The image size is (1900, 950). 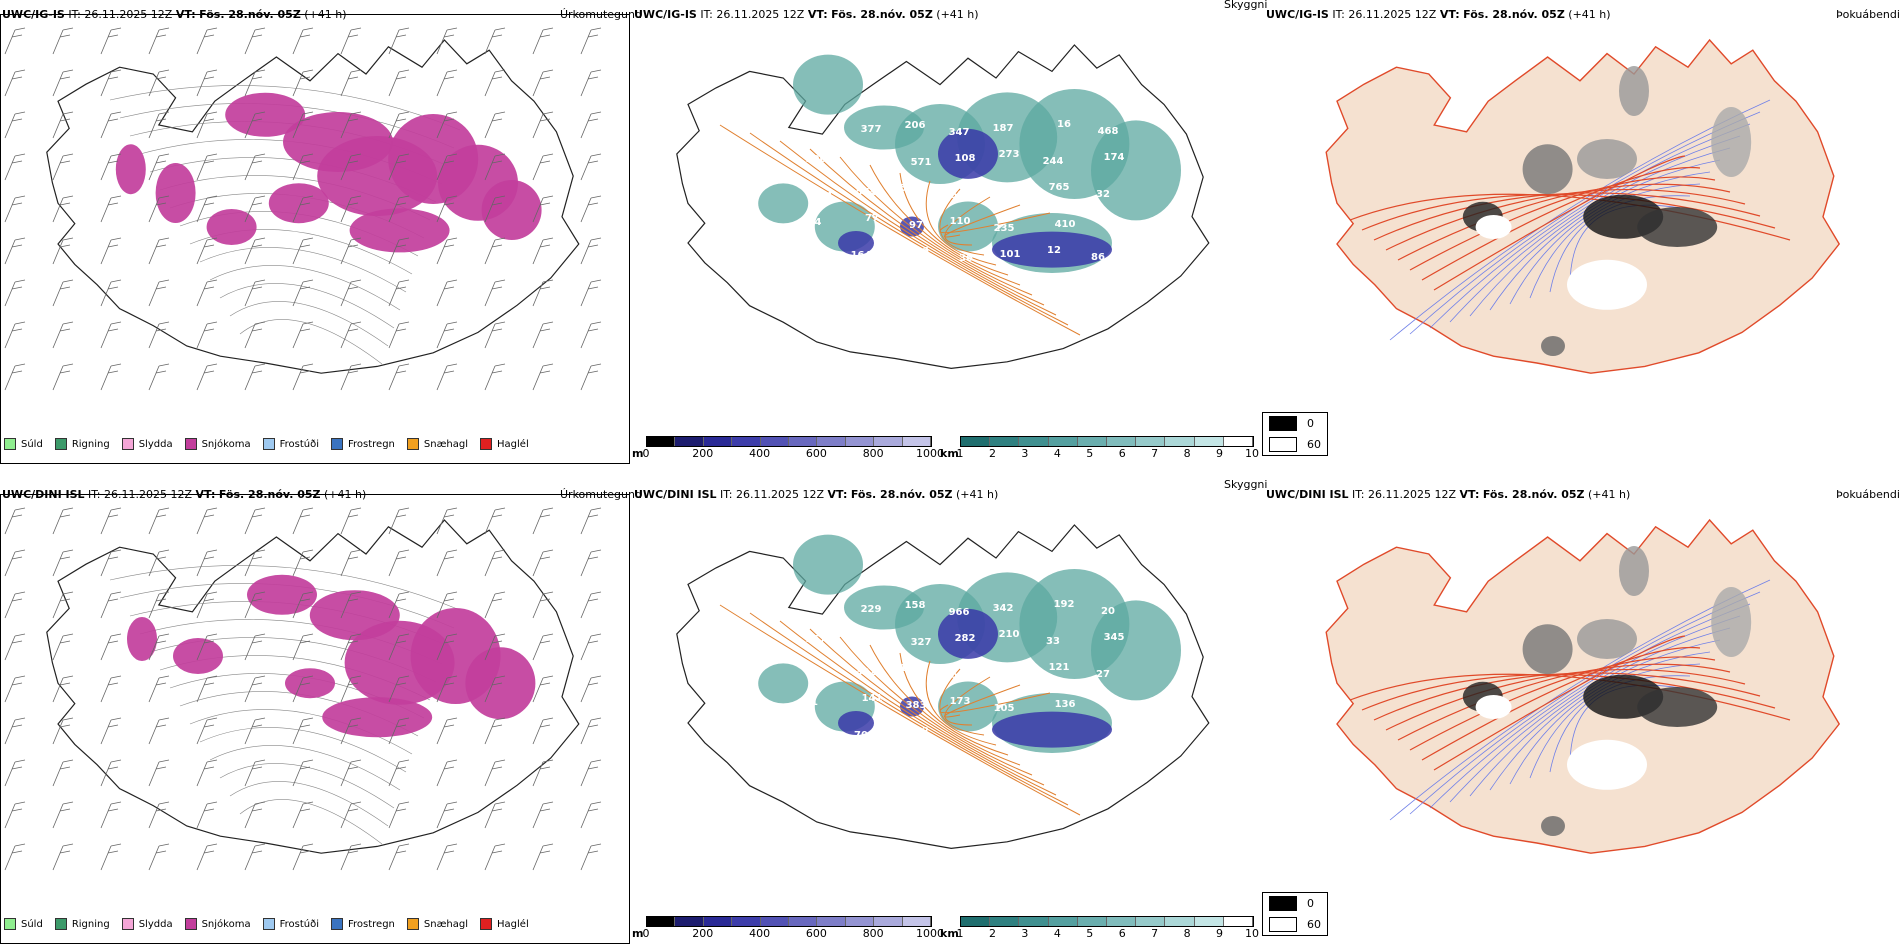 I want to click on legend-label: Slydda, so click(x=155, y=444).